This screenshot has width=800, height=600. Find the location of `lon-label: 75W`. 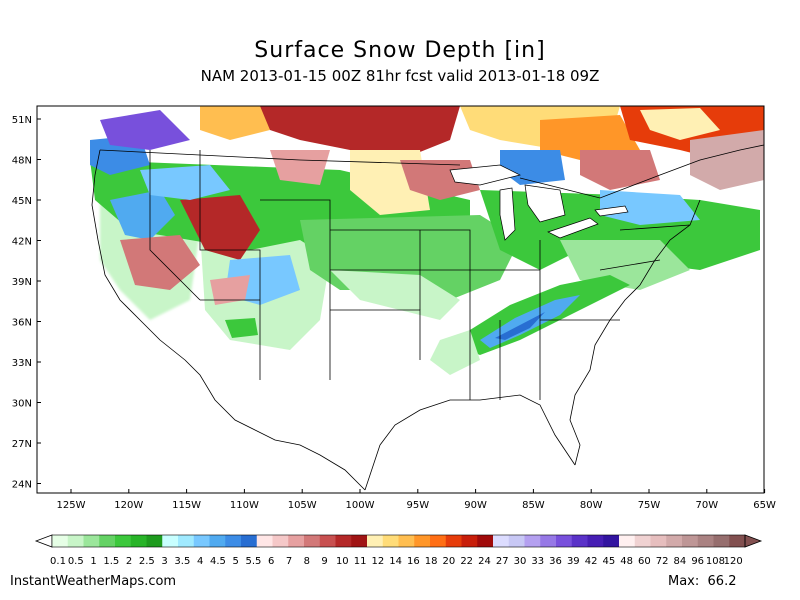

lon-label: 75W is located at coordinates (649, 505).